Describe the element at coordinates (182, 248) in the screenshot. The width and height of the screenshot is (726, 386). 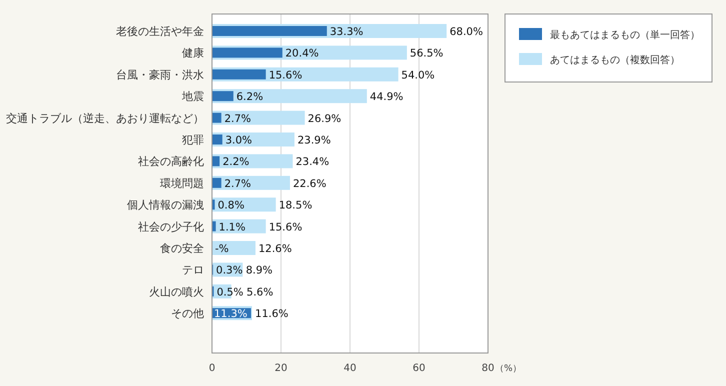
I see `y-tick-label: 食の安全` at that location.